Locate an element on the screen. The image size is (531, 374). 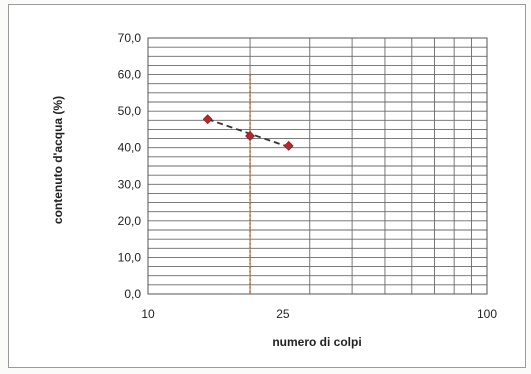
x-tick-label: 100 is located at coordinates (487, 314).